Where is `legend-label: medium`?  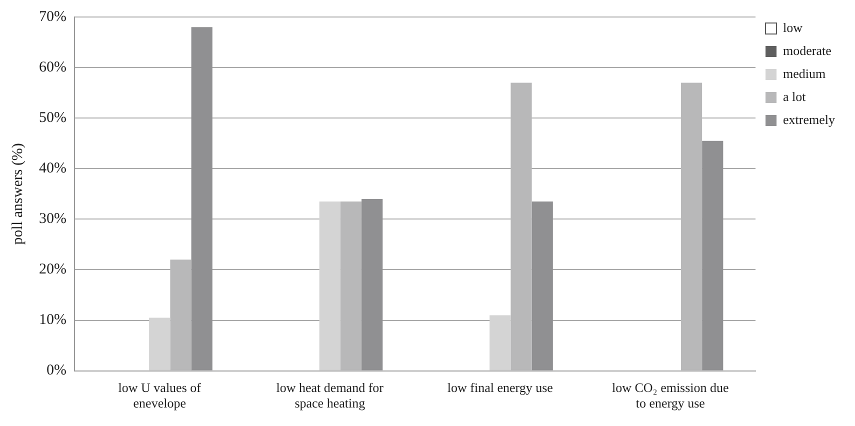 legend-label: medium is located at coordinates (804, 73).